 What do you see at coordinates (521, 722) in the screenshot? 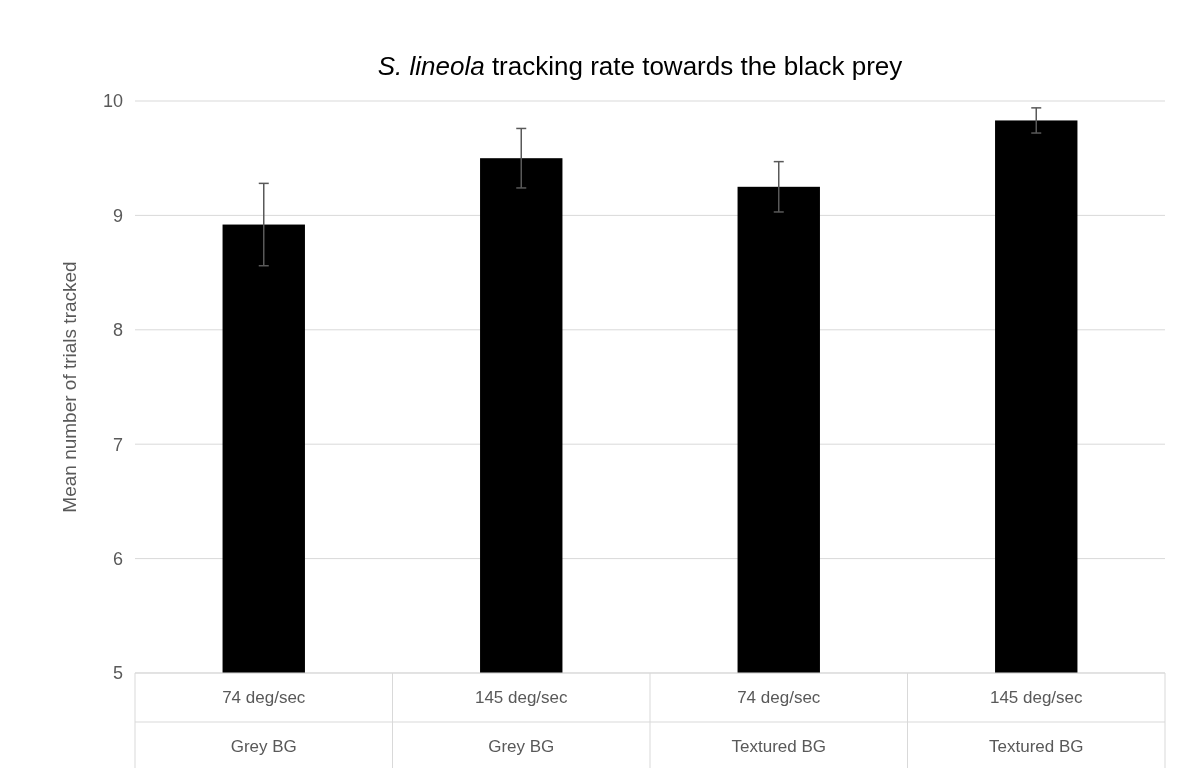
I see `category-label: 145 deg/sec Grey BG` at bounding box center [521, 722].